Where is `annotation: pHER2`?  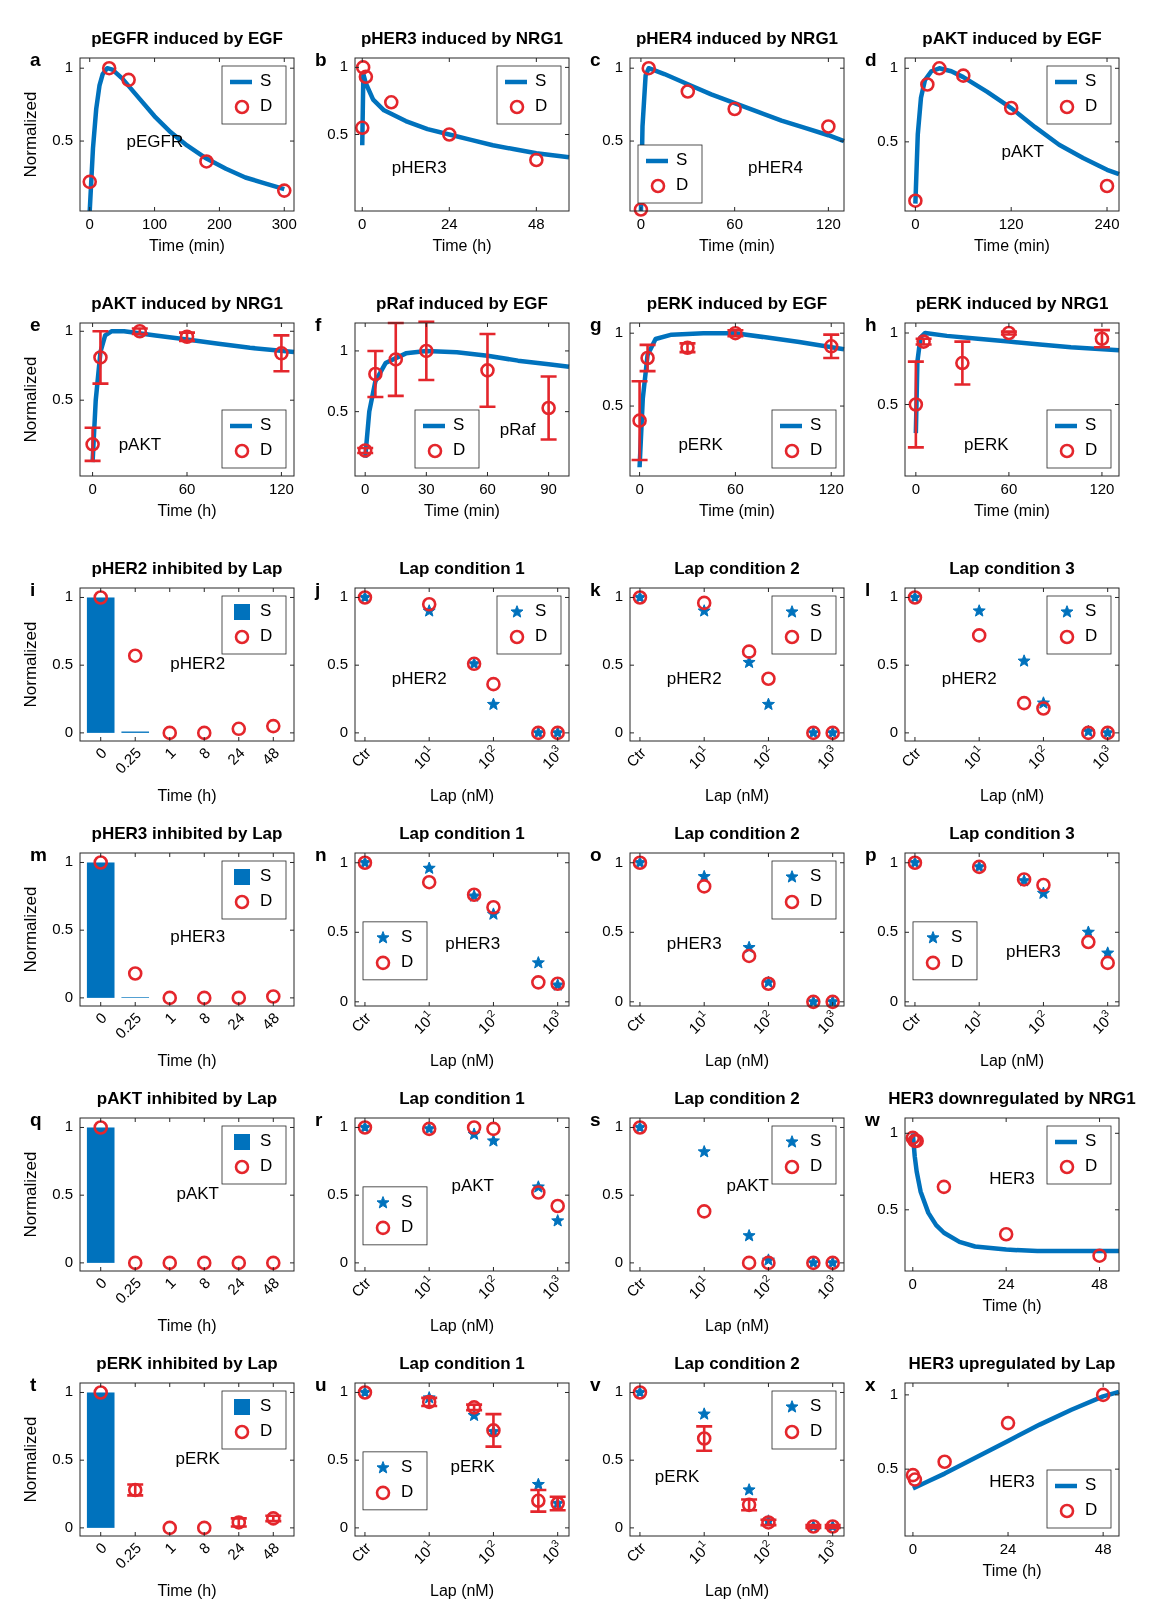 annotation: pHER2 is located at coordinates (969, 679).